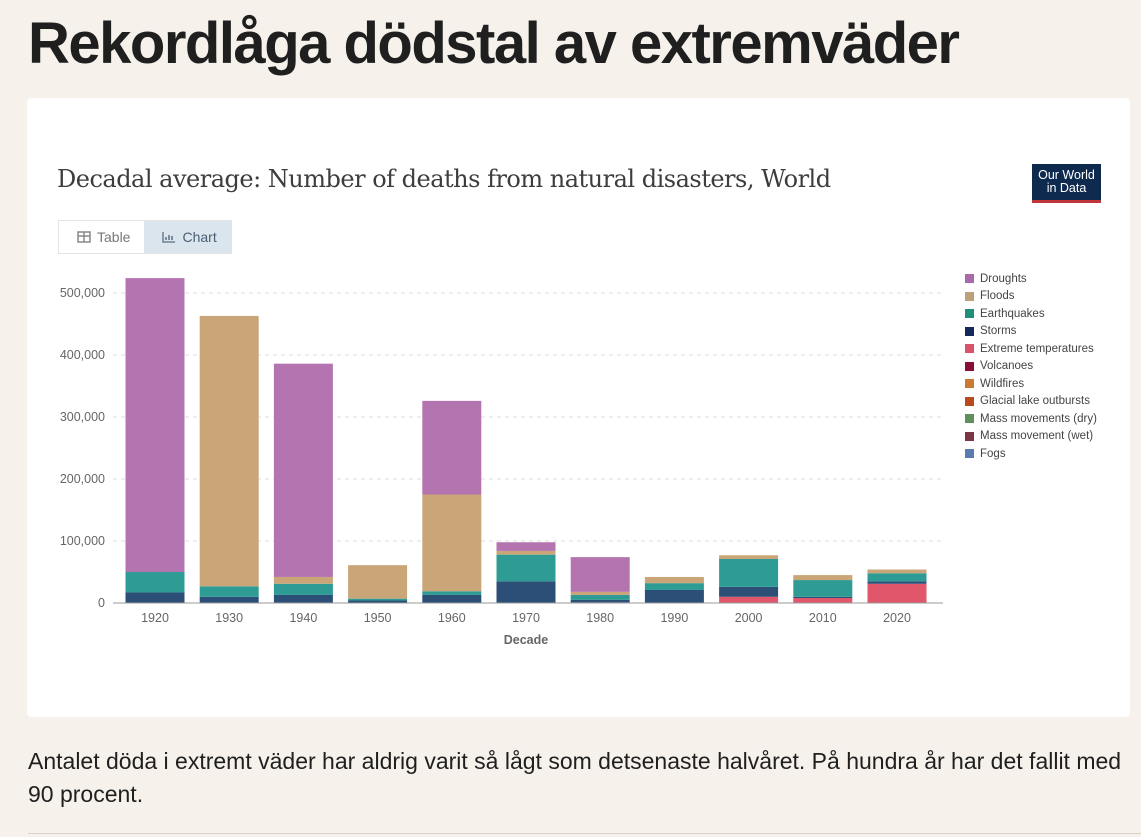  What do you see at coordinates (452, 618) in the screenshot?
I see `x-tick-label: 1960` at bounding box center [452, 618].